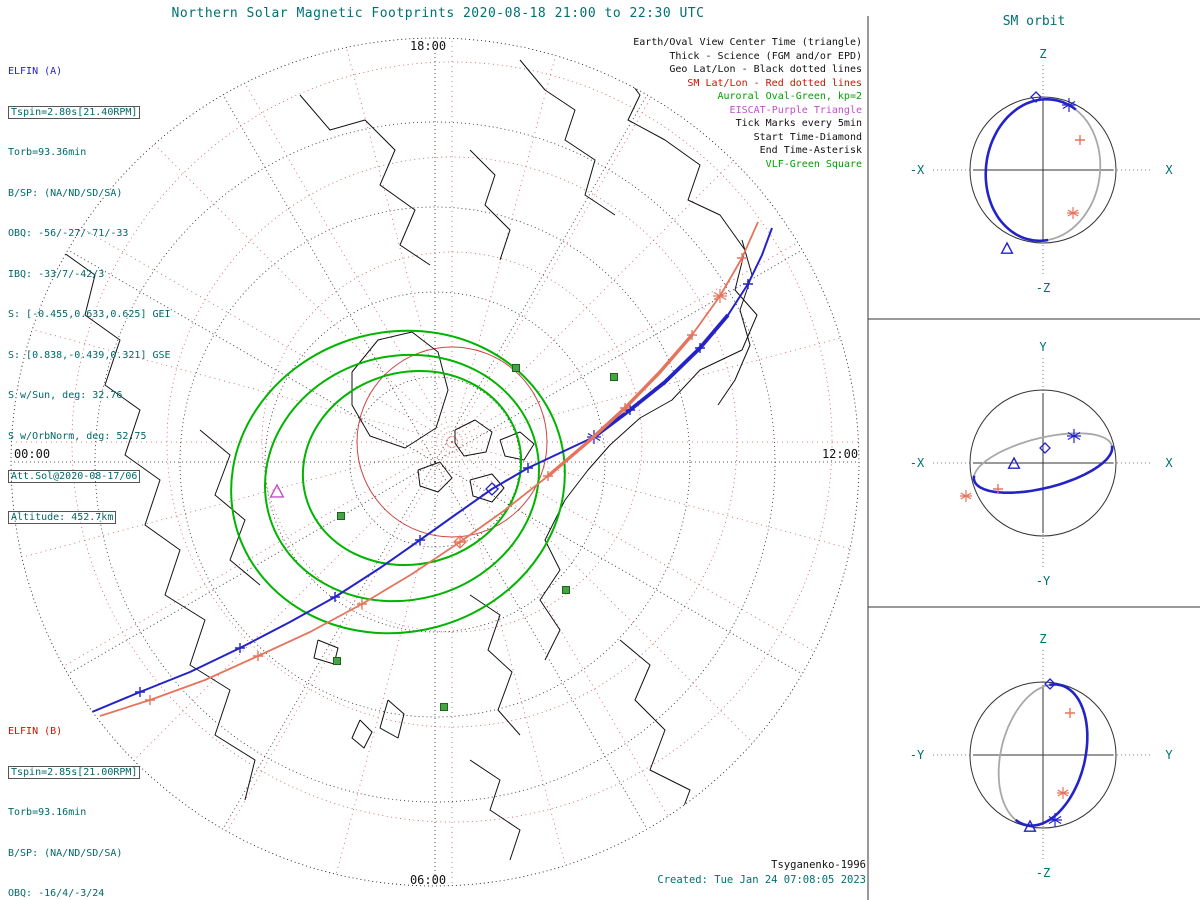 This screenshot has width=1200, height=900. Describe the element at coordinates (1169, 463) in the screenshot. I see `panel2-axis-right: X` at that location.